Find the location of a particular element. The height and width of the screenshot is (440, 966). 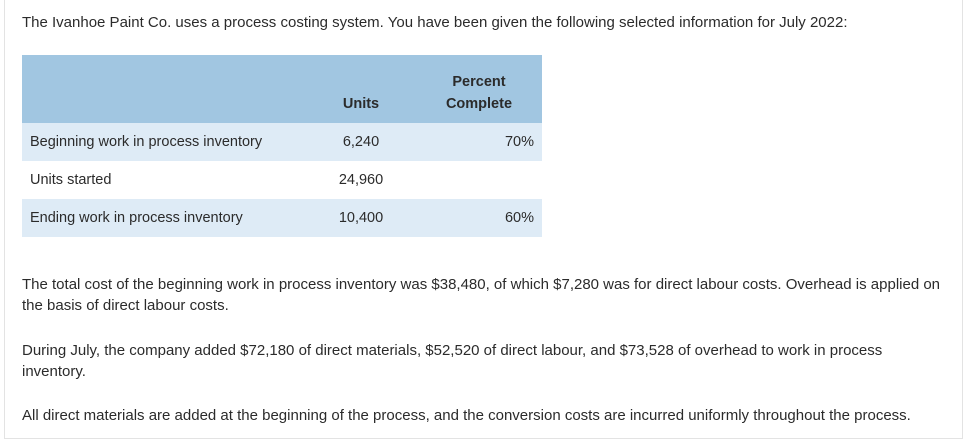

header-label is located at coordinates (164, 89).